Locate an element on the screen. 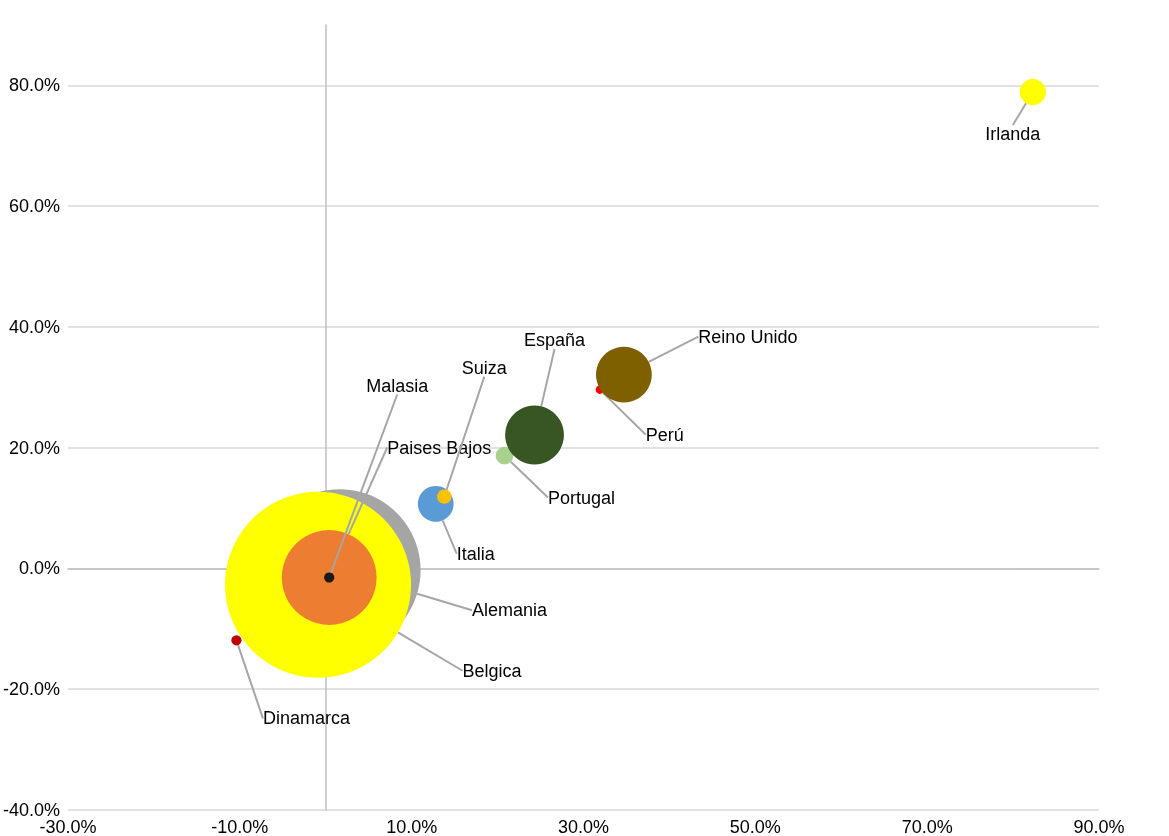 Image resolution: width=1169 pixels, height=836 pixels. series-label: Irlanda is located at coordinates (1013, 134).